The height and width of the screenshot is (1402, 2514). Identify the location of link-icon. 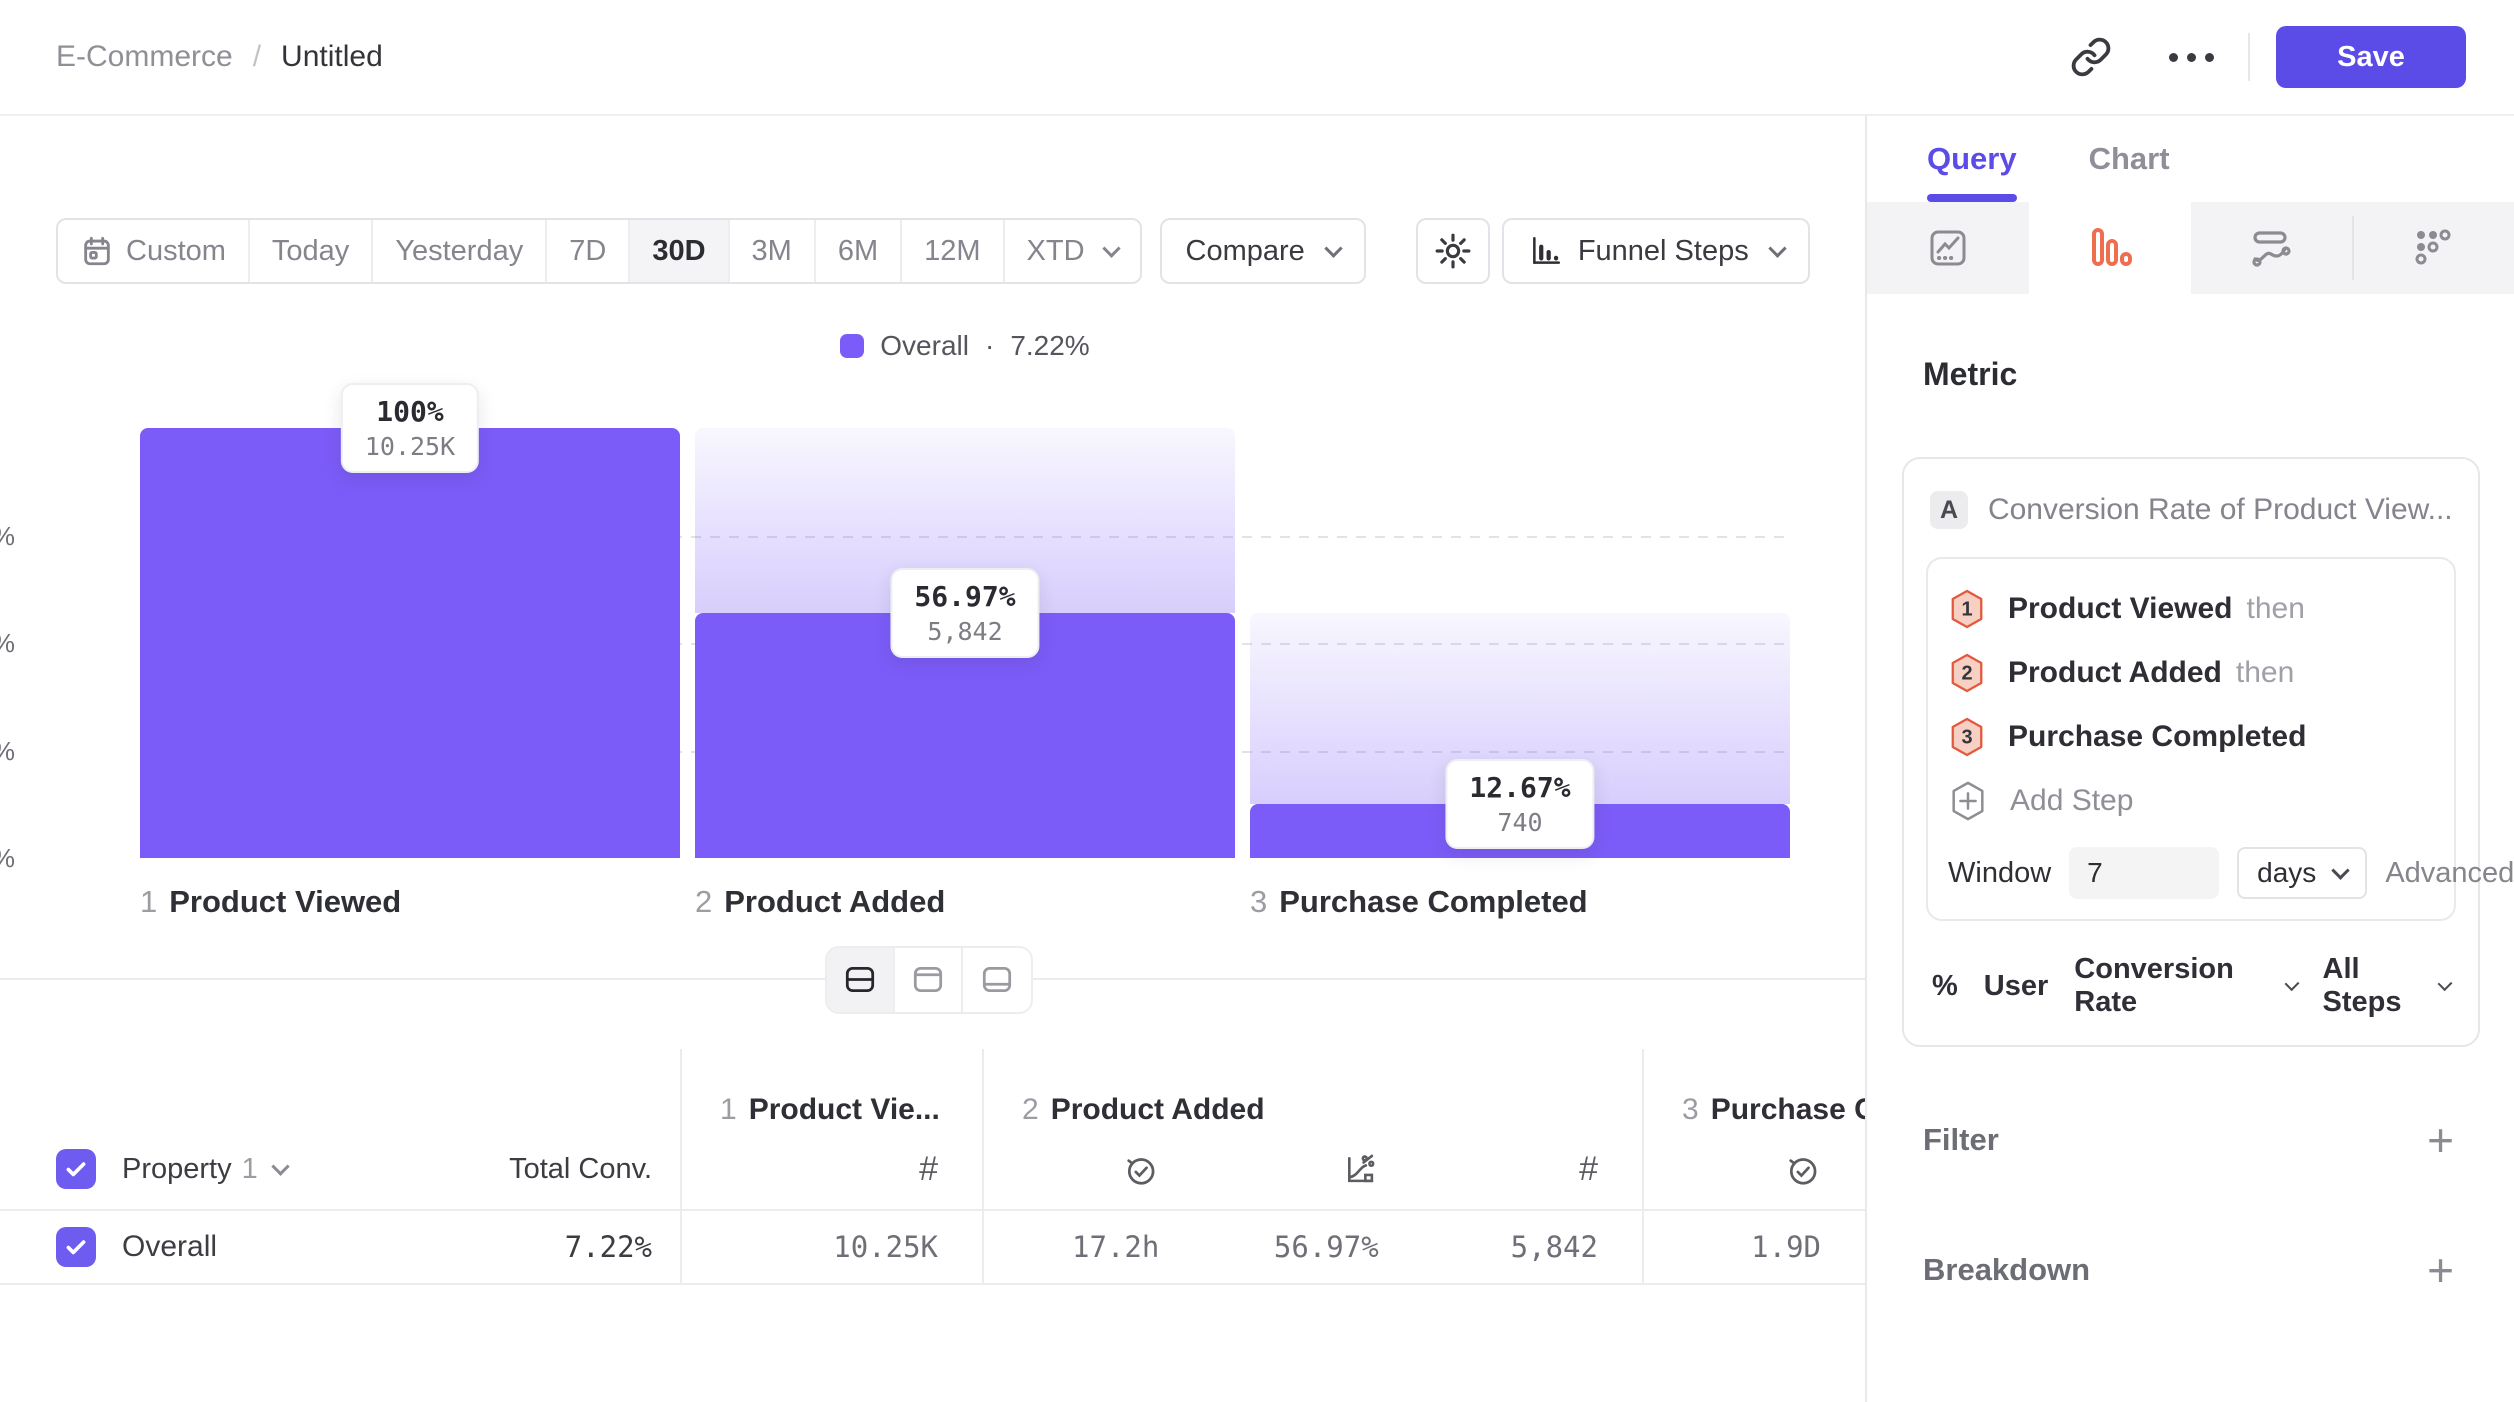
(2091, 57).